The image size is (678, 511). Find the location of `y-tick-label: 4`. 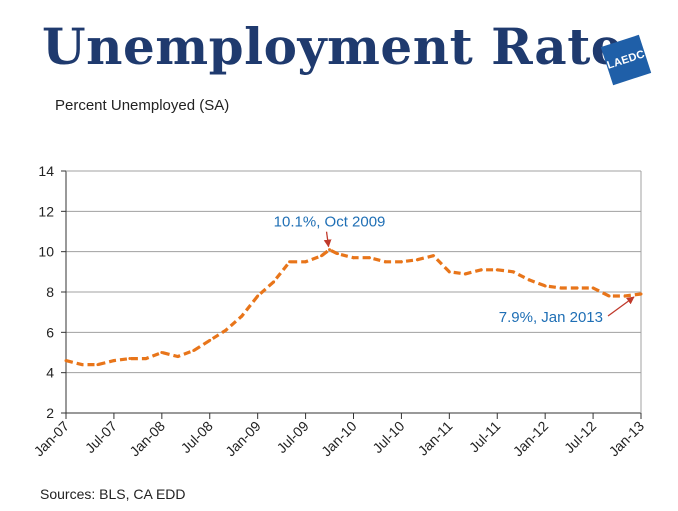

y-tick-label: 4 is located at coordinates (50, 373).